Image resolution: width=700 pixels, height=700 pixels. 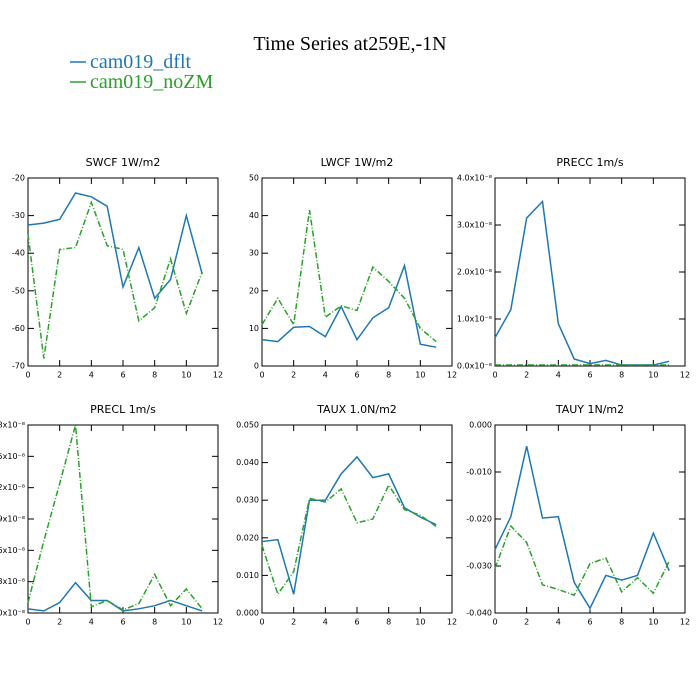 What do you see at coordinates (254, 253) in the screenshot?
I see `y-tick-label: 30` at bounding box center [254, 253].